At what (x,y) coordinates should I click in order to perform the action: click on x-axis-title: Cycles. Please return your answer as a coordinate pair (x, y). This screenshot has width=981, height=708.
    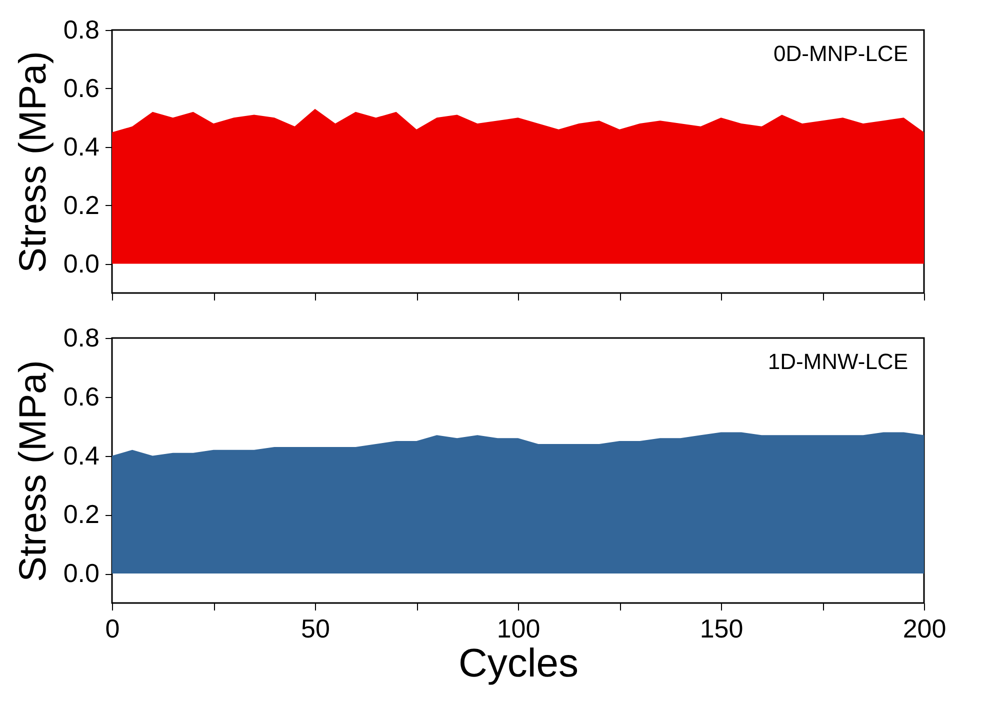
    Looking at the image, I should click on (518, 664).